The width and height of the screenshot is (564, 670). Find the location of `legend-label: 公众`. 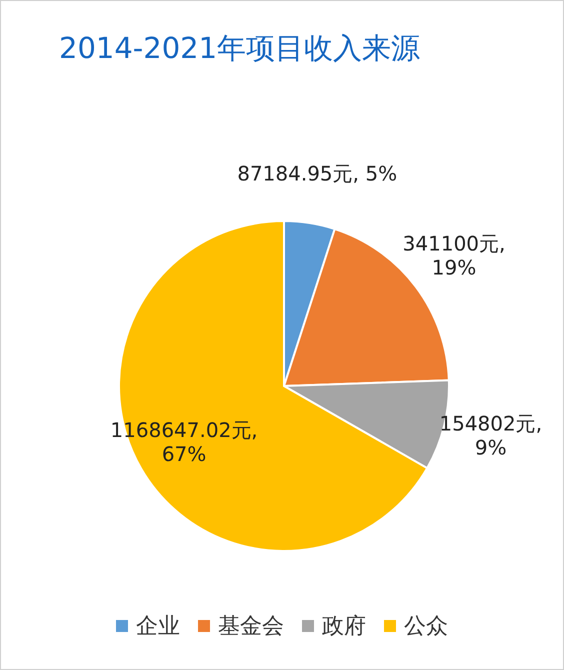

legend-label: 公众 is located at coordinates (426, 627).